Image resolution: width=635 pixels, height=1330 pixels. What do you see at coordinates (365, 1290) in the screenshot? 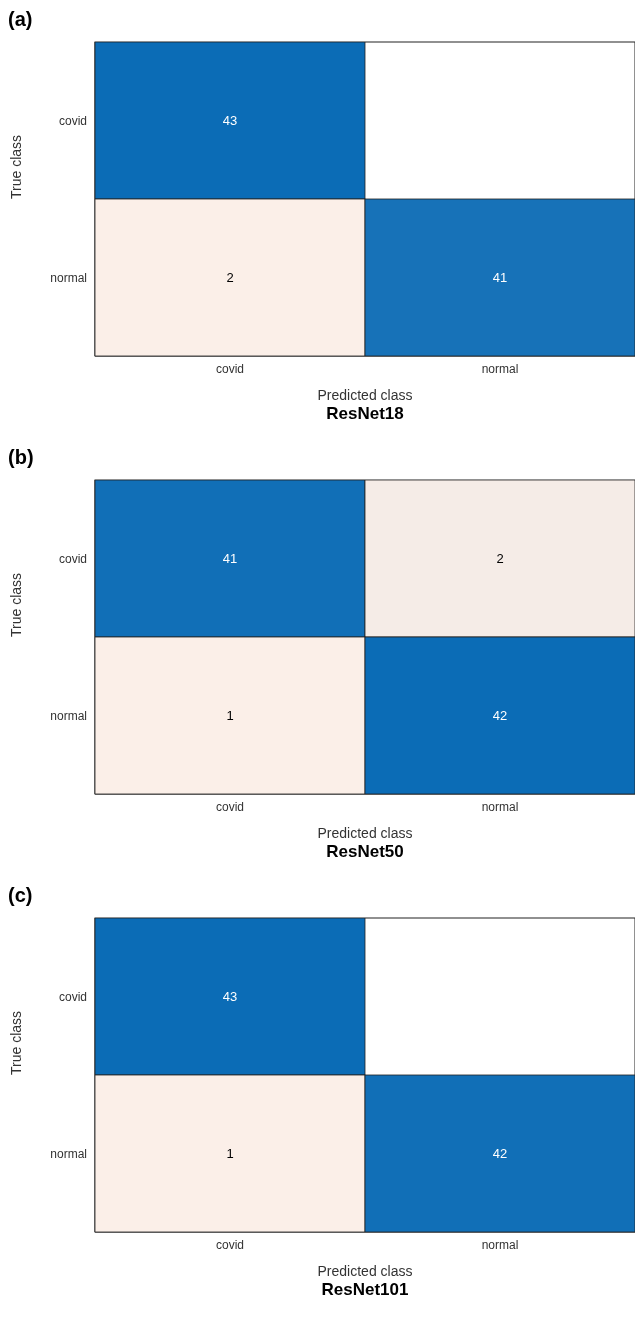
I see `text: ResNet101` at bounding box center [365, 1290].